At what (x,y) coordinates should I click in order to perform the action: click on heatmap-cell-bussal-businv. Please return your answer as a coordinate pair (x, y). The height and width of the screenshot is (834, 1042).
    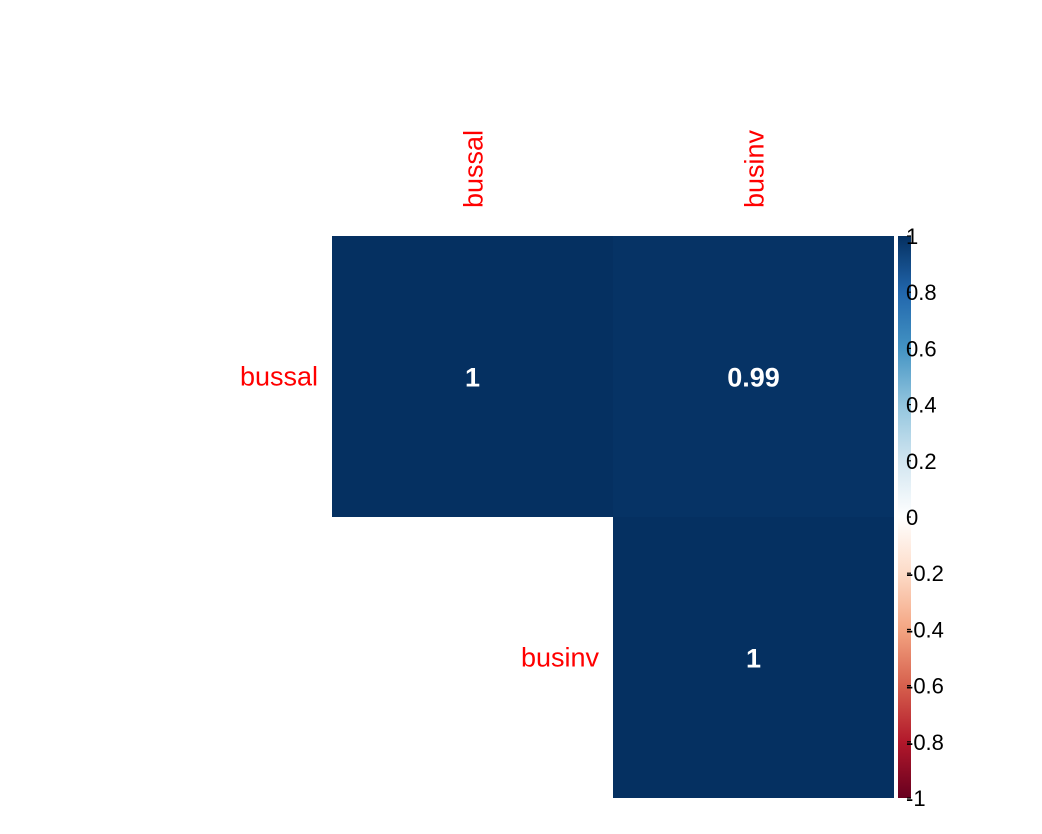
    Looking at the image, I should click on (753, 376).